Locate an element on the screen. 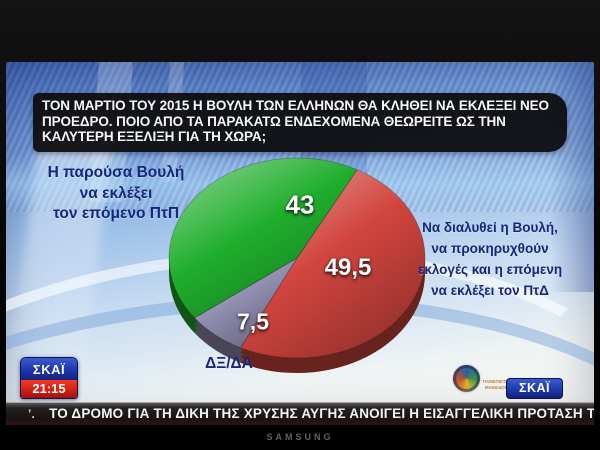 This screenshot has height=450, width=600. university-emblem-icon is located at coordinates (466, 378).